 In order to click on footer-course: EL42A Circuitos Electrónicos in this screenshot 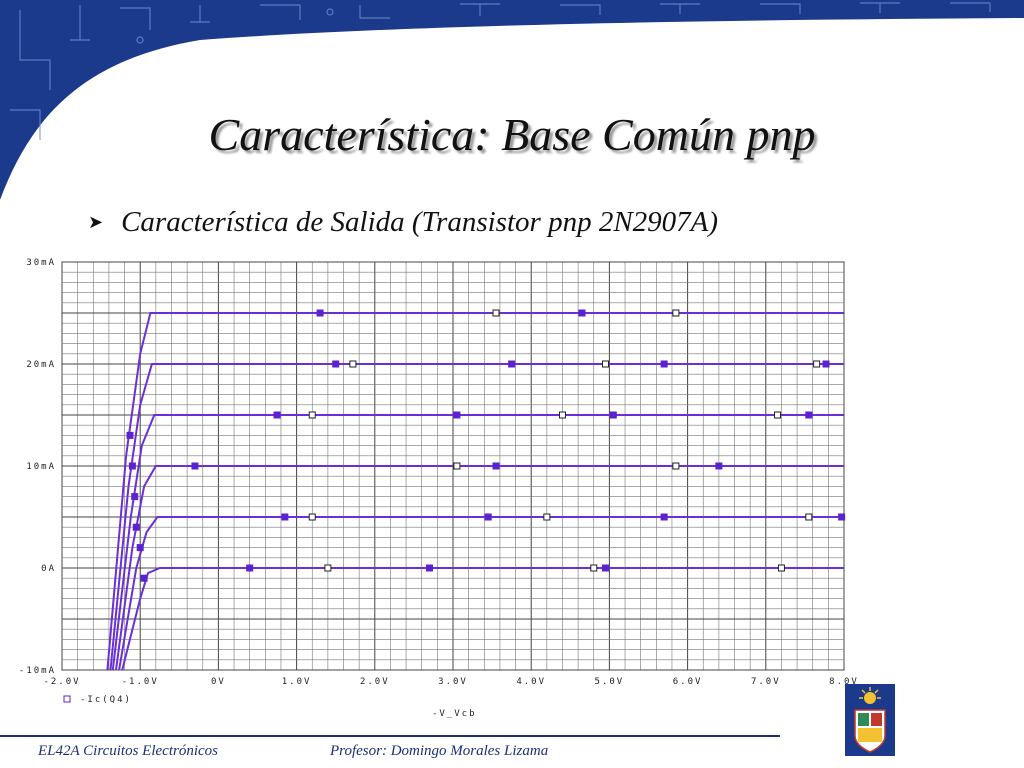, I will do `click(128, 751)`.